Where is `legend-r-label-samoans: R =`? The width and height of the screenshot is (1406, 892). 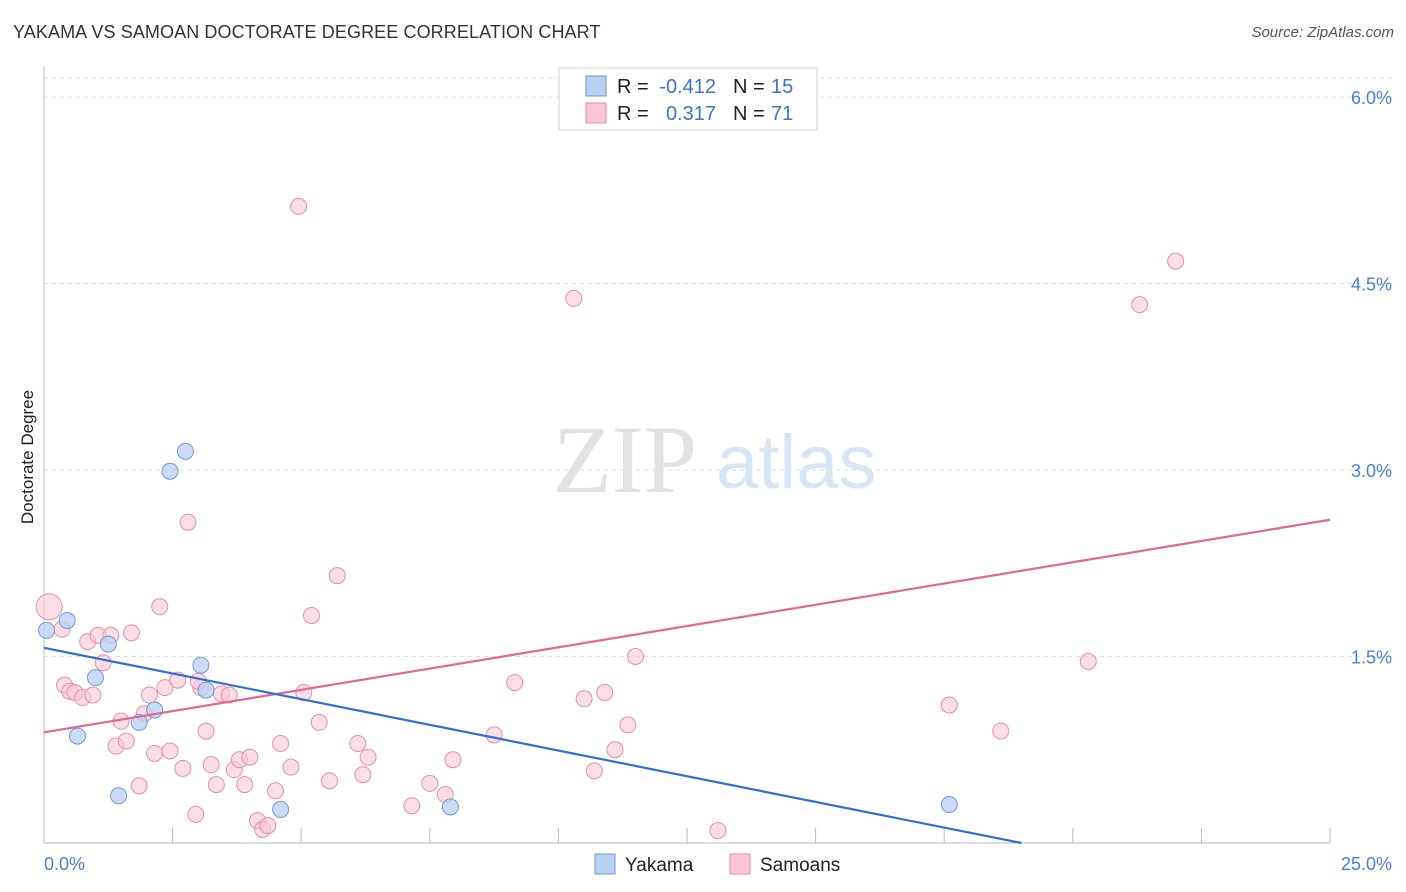
legend-r-label-samoans: R = is located at coordinates (633, 114).